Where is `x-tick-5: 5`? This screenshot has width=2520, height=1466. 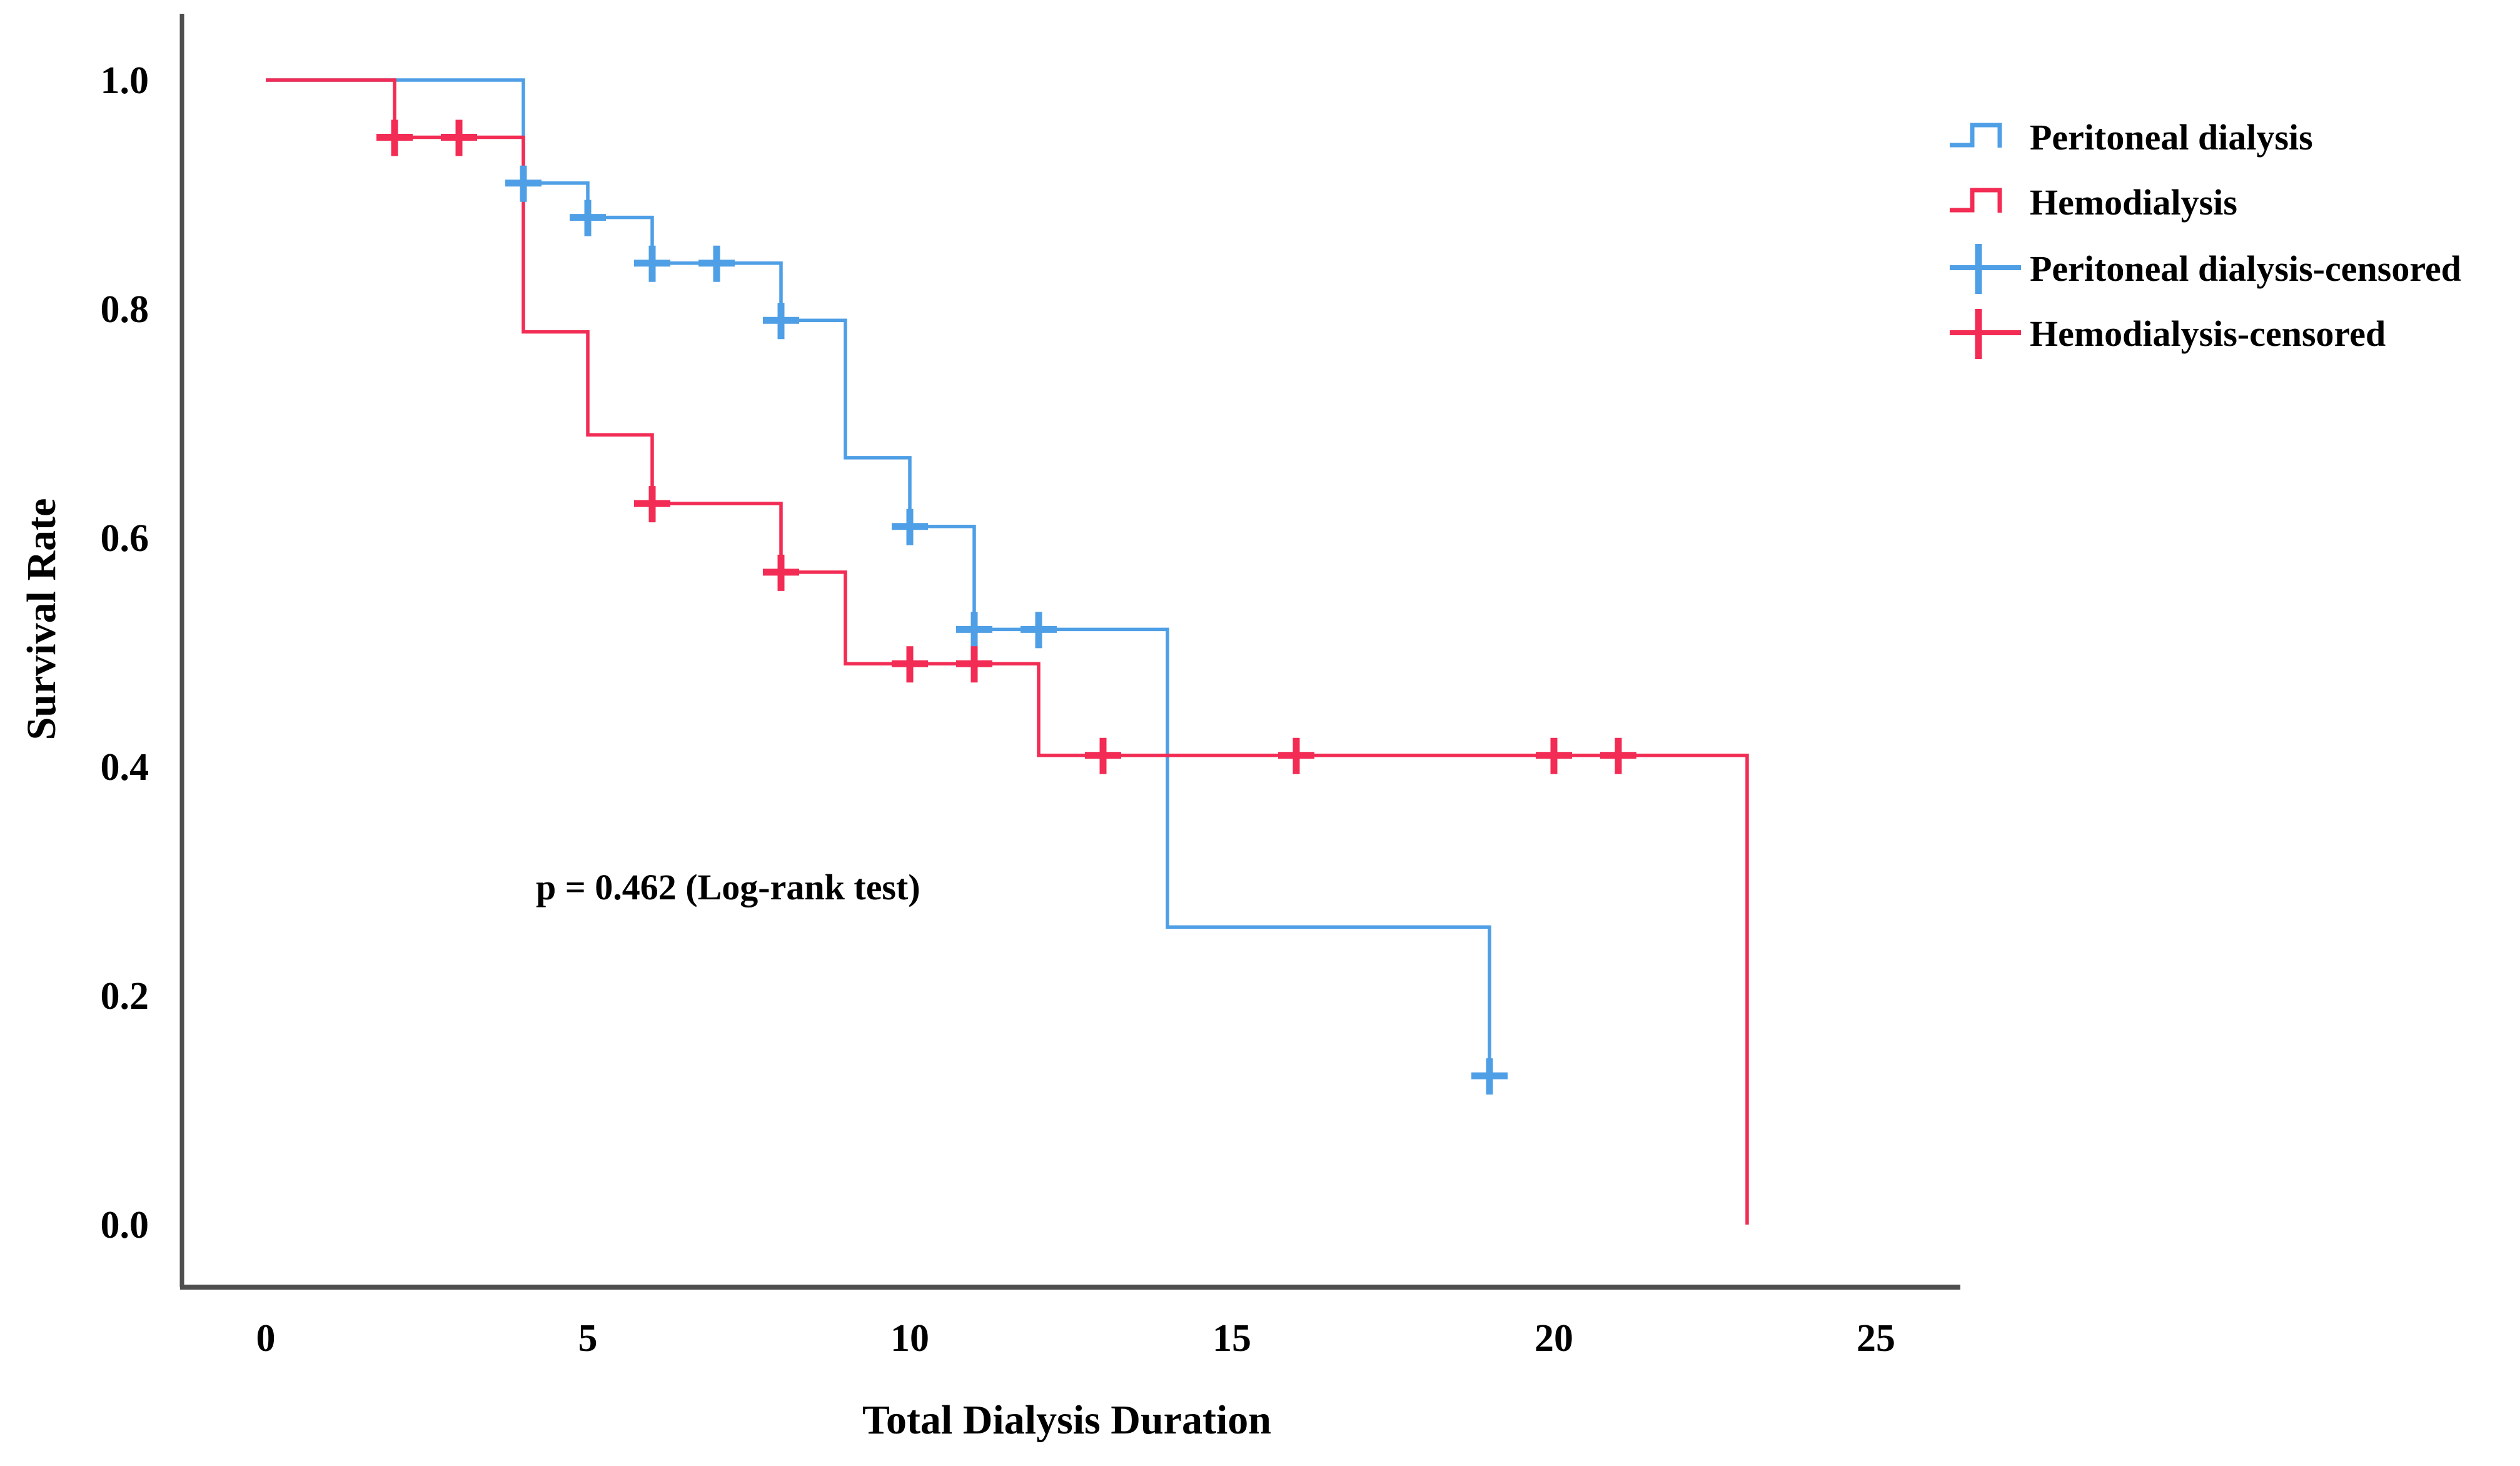 x-tick-5: 5 is located at coordinates (588, 1339).